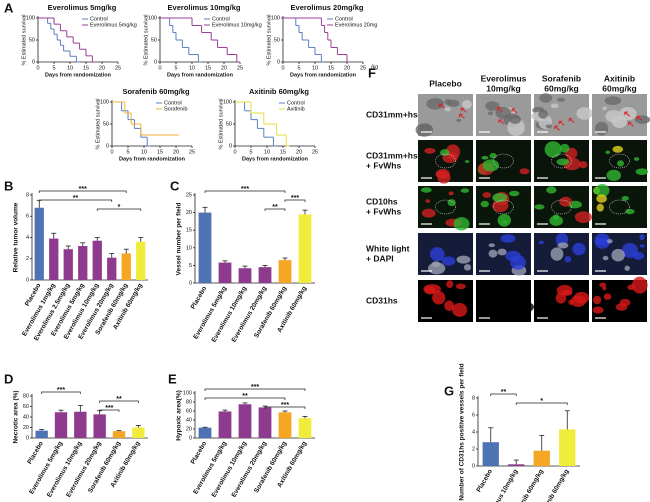  What do you see at coordinates (473, 432) in the screenshot?
I see `y-tick-label: 4` at bounding box center [473, 432].